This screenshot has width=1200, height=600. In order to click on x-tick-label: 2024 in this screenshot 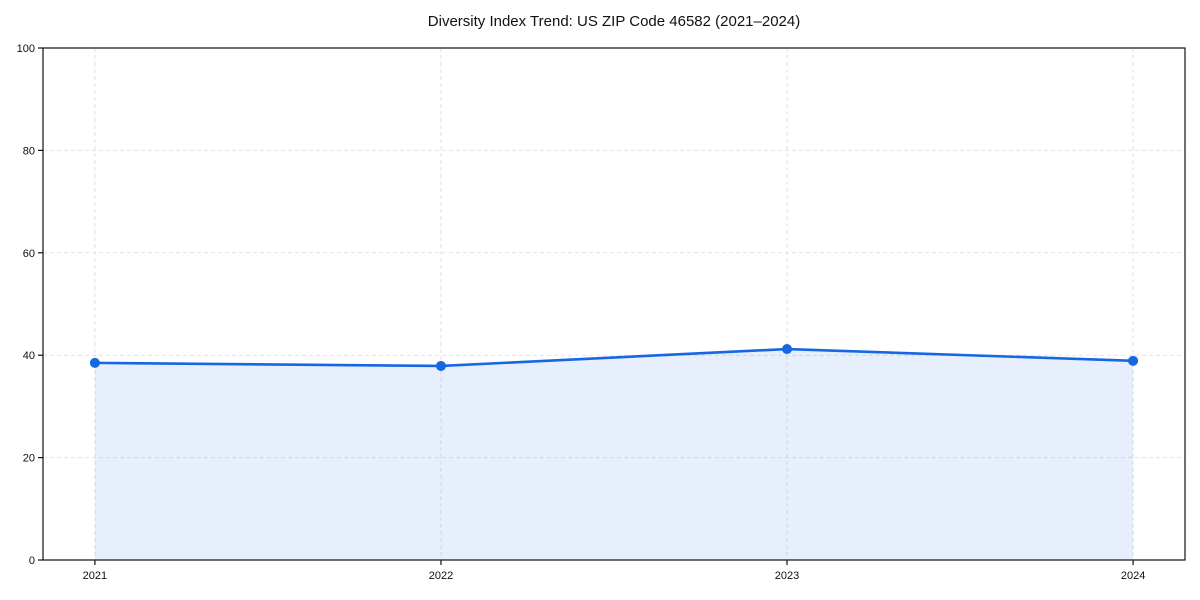, I will do `click(1133, 576)`.